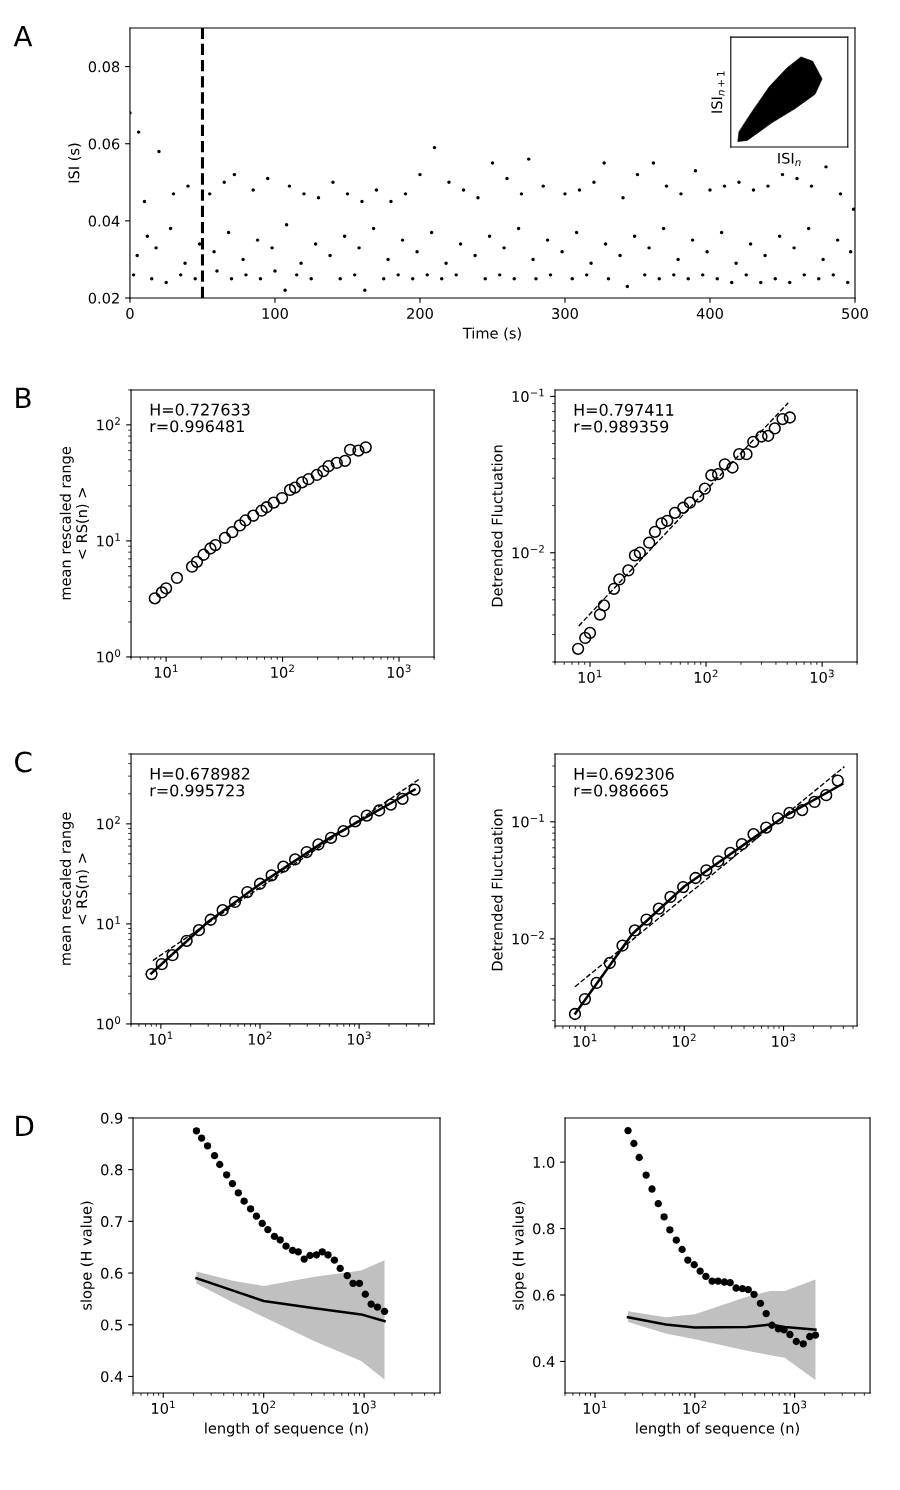 This screenshot has width=900, height=1490. I want to click on y-tick-label: 0.5, so click(112, 1325).